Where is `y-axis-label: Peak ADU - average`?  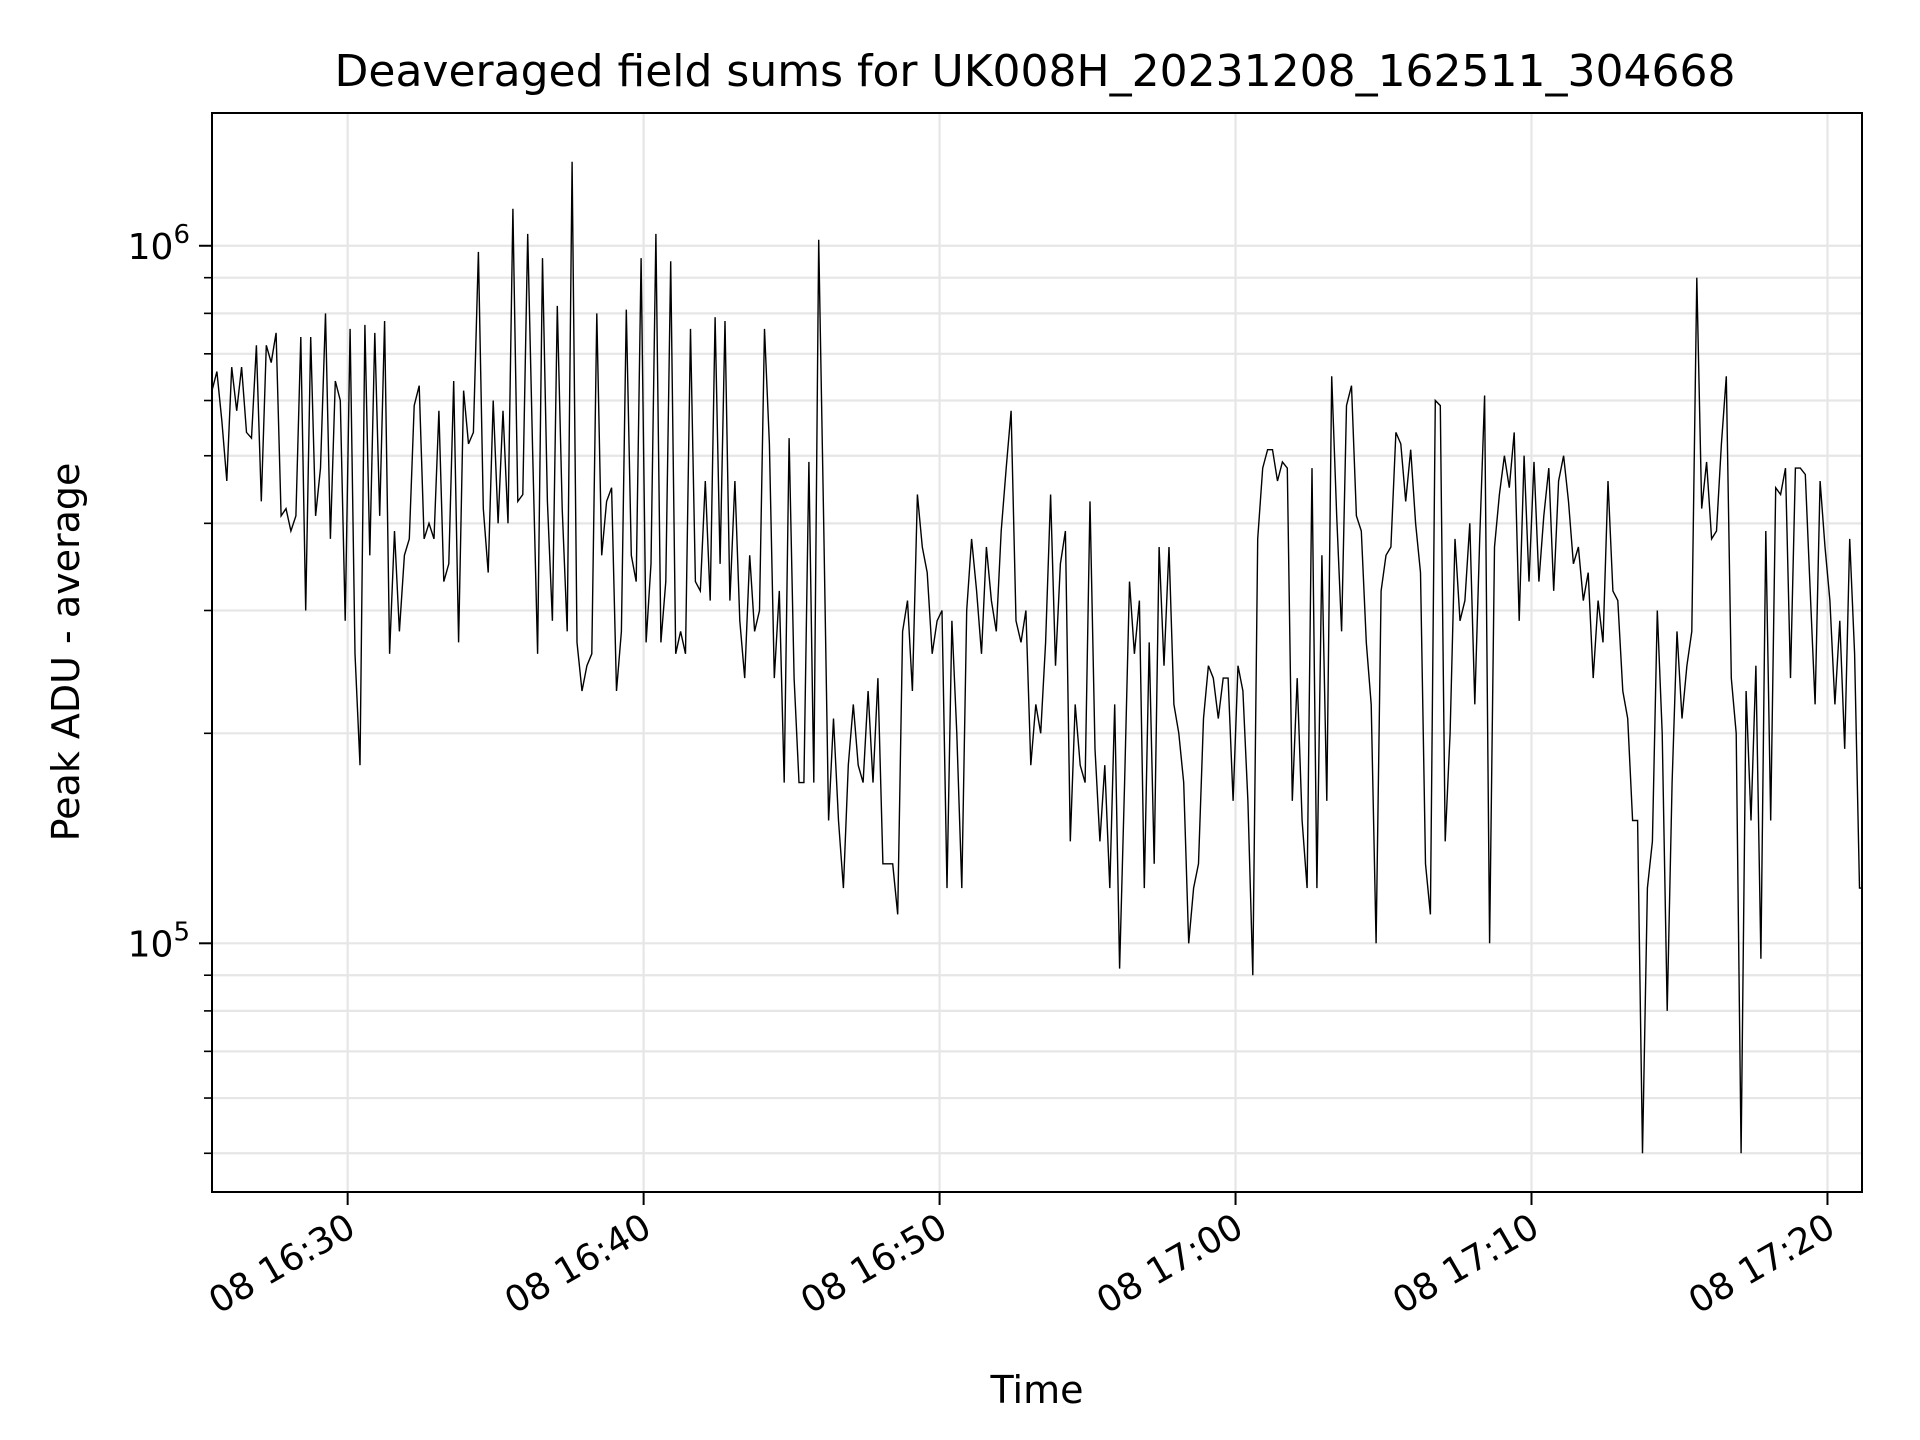 y-axis-label: Peak ADU - average is located at coordinates (66, 652).